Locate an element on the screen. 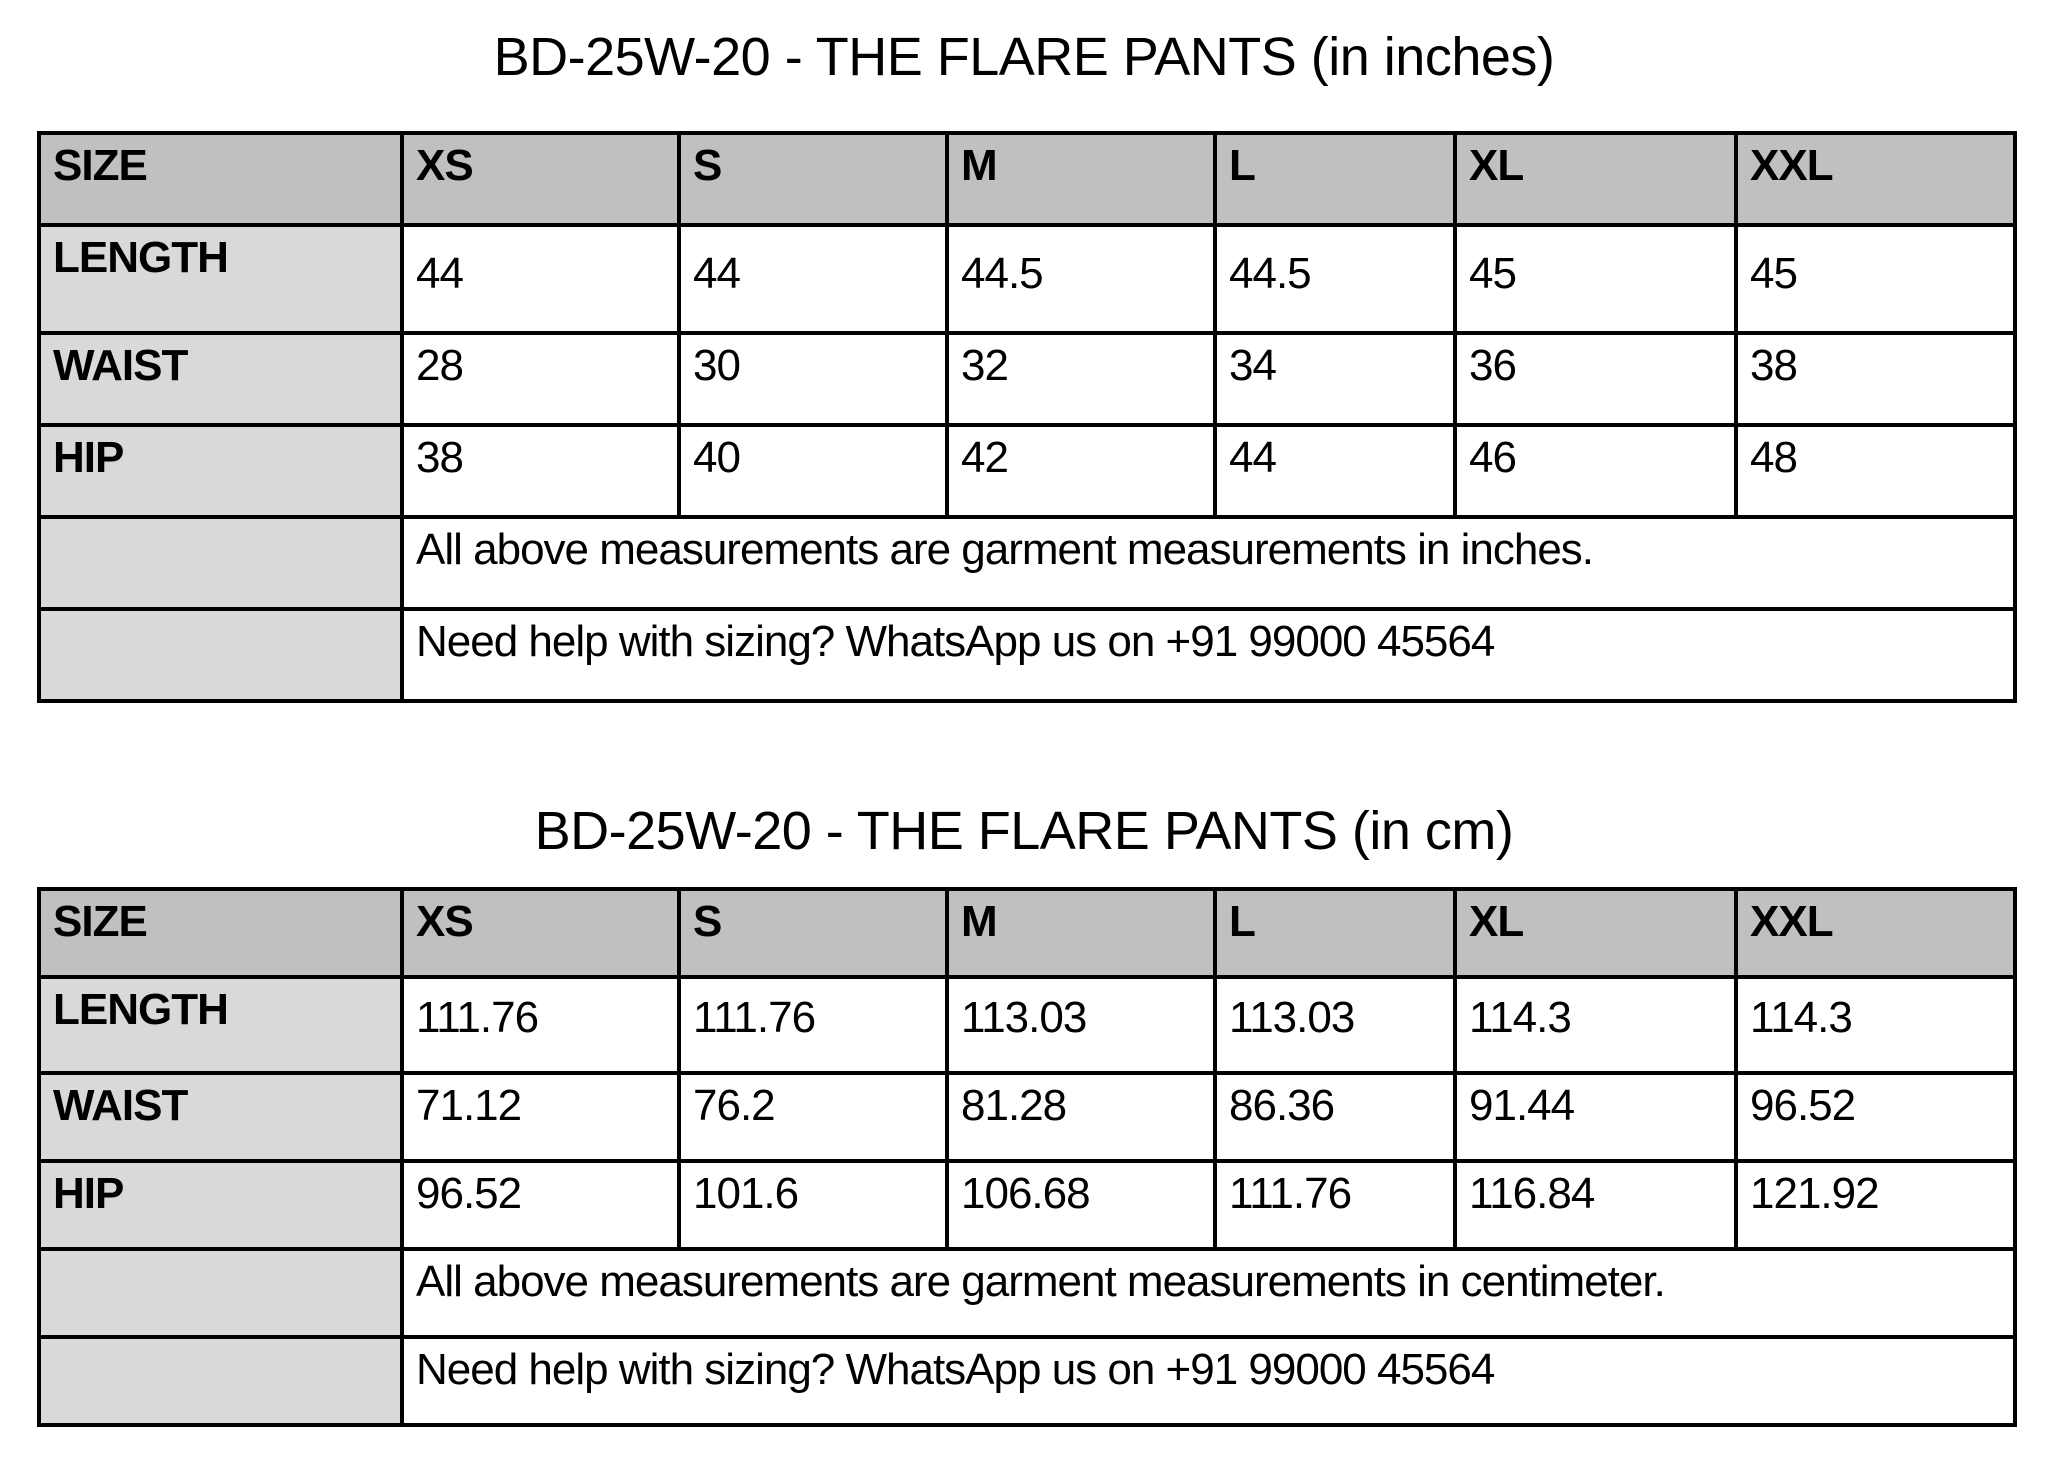  measurement-cell: 116.84 is located at coordinates (1595, 1205).